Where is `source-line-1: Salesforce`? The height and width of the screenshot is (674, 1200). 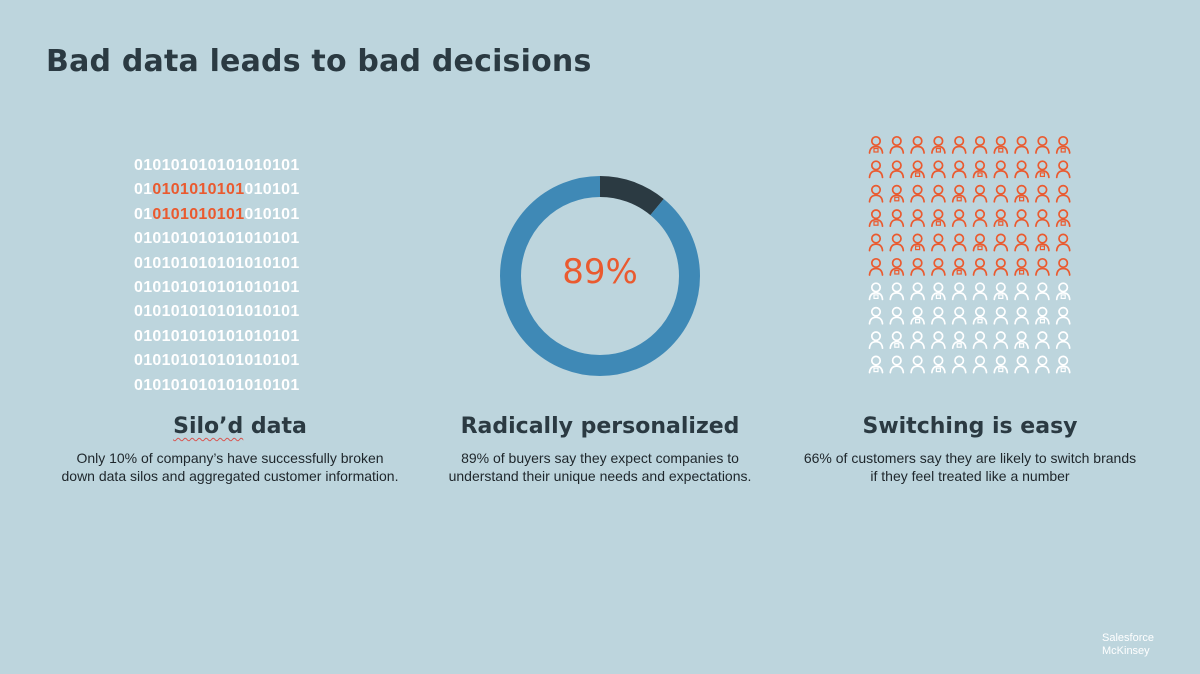 source-line-1: Salesforce is located at coordinates (1128, 638).